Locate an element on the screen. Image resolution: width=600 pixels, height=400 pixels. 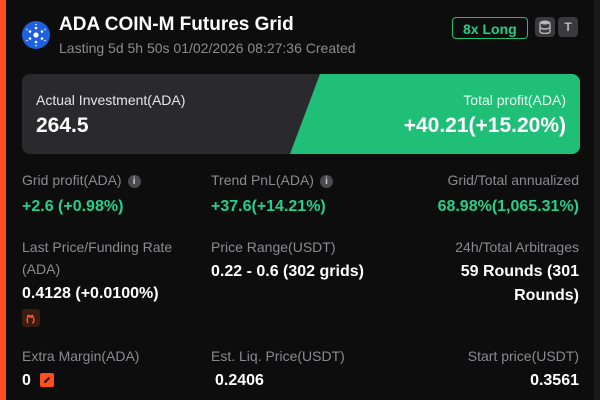
grid-profit-label-row: Grid profit(ADA) i is located at coordinates (81, 180).